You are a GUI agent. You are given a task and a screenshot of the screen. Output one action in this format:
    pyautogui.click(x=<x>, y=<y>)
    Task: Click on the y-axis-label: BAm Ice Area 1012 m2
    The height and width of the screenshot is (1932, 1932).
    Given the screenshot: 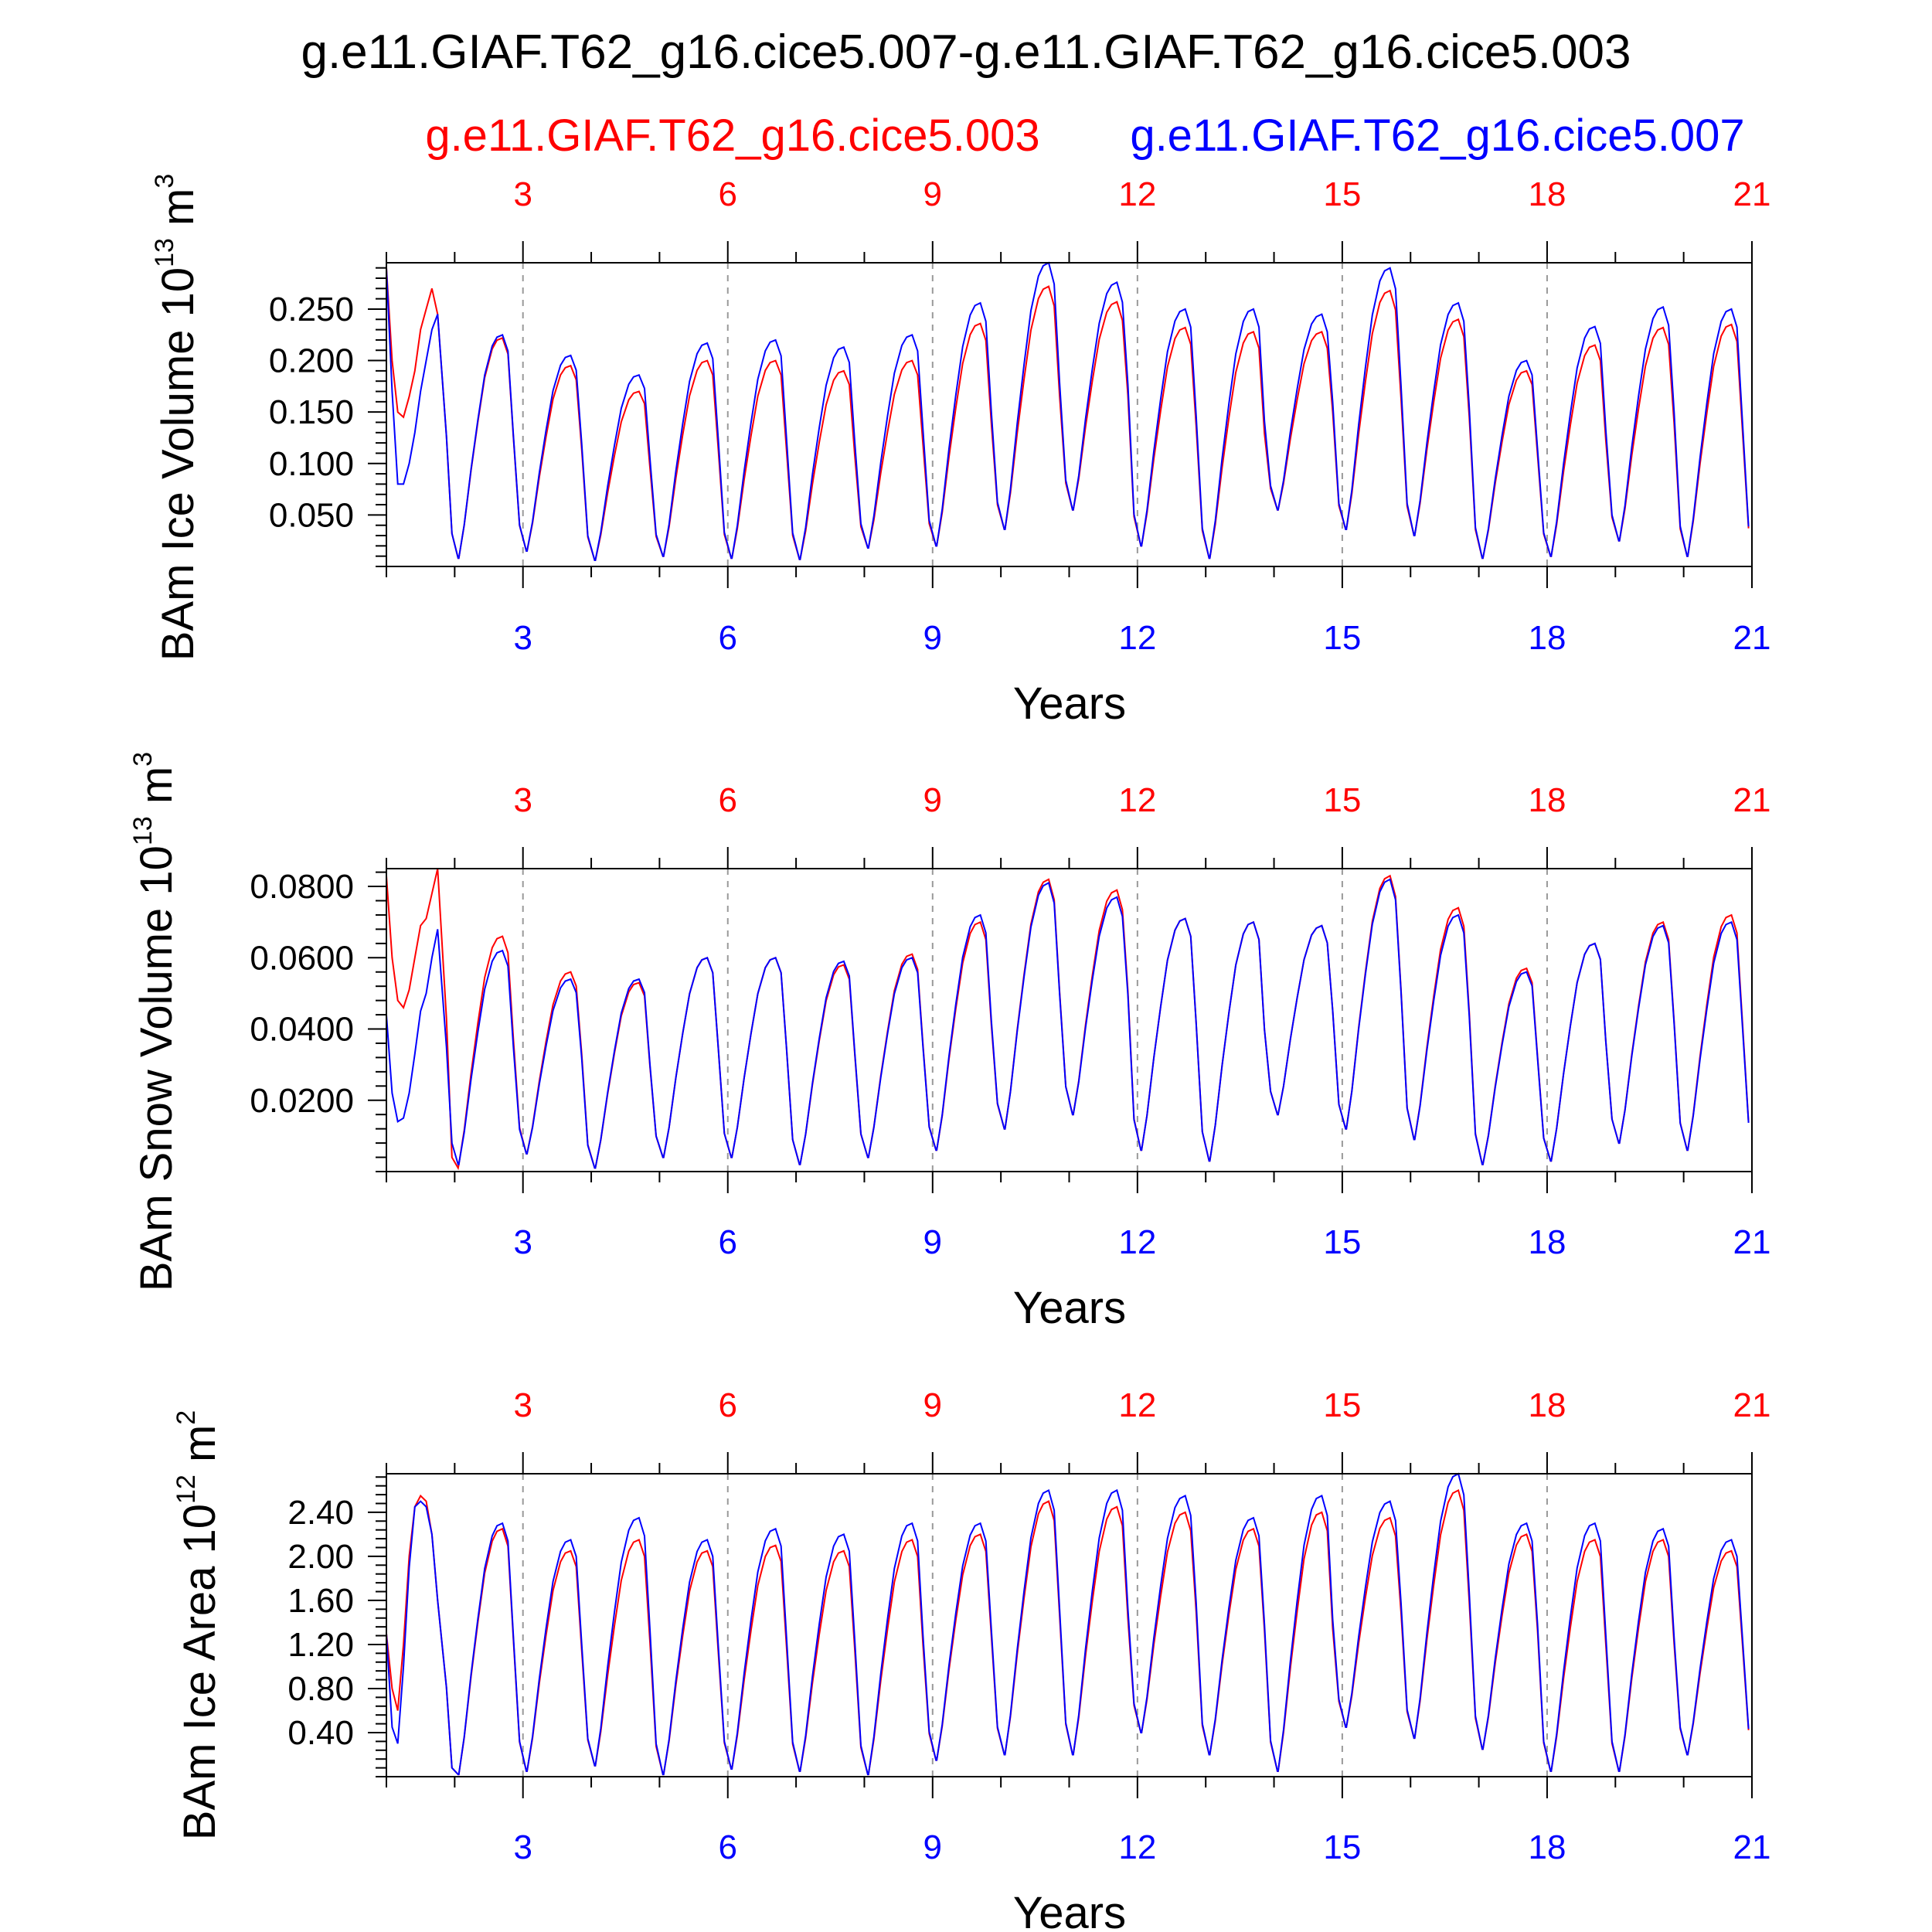 What is the action you would take?
    pyautogui.click(x=198, y=1625)
    